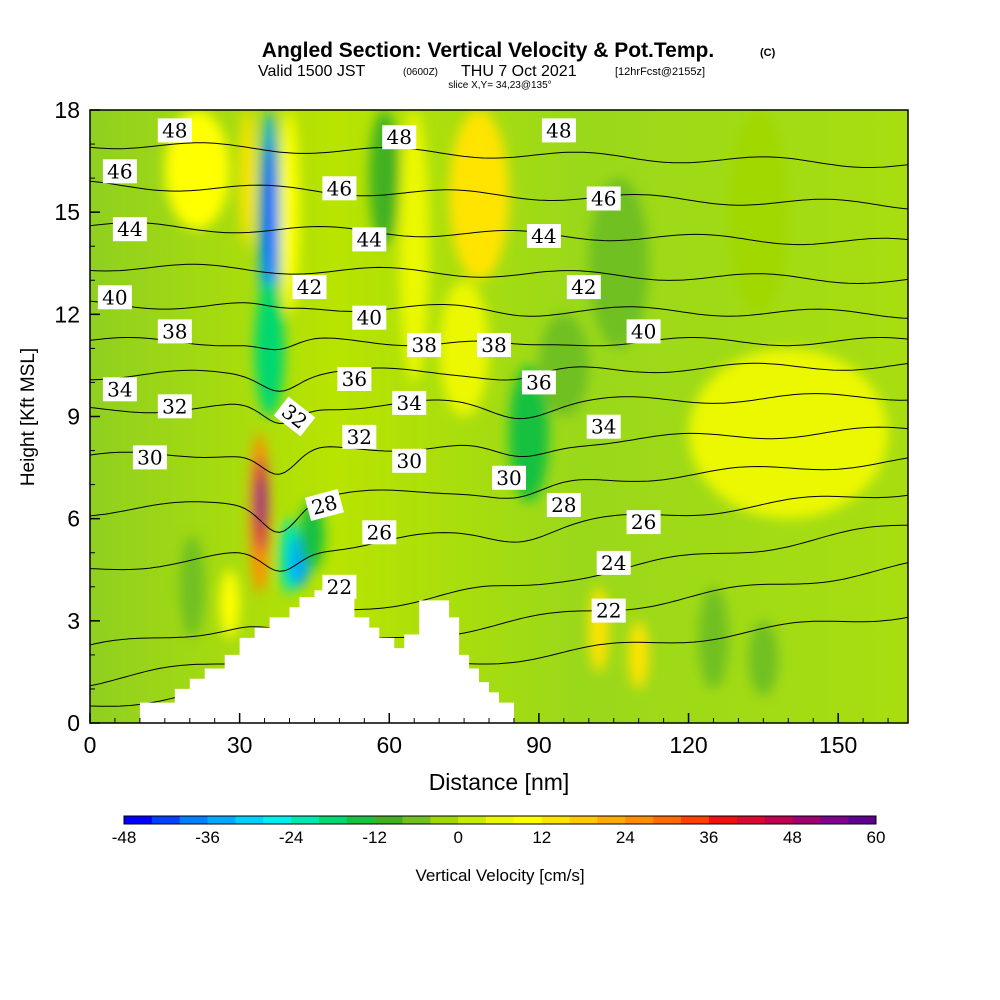 Image resolution: width=1000 pixels, height=1000 pixels. Describe the element at coordinates (768, 53) in the screenshot. I see `chart-title-unit: (C)` at that location.